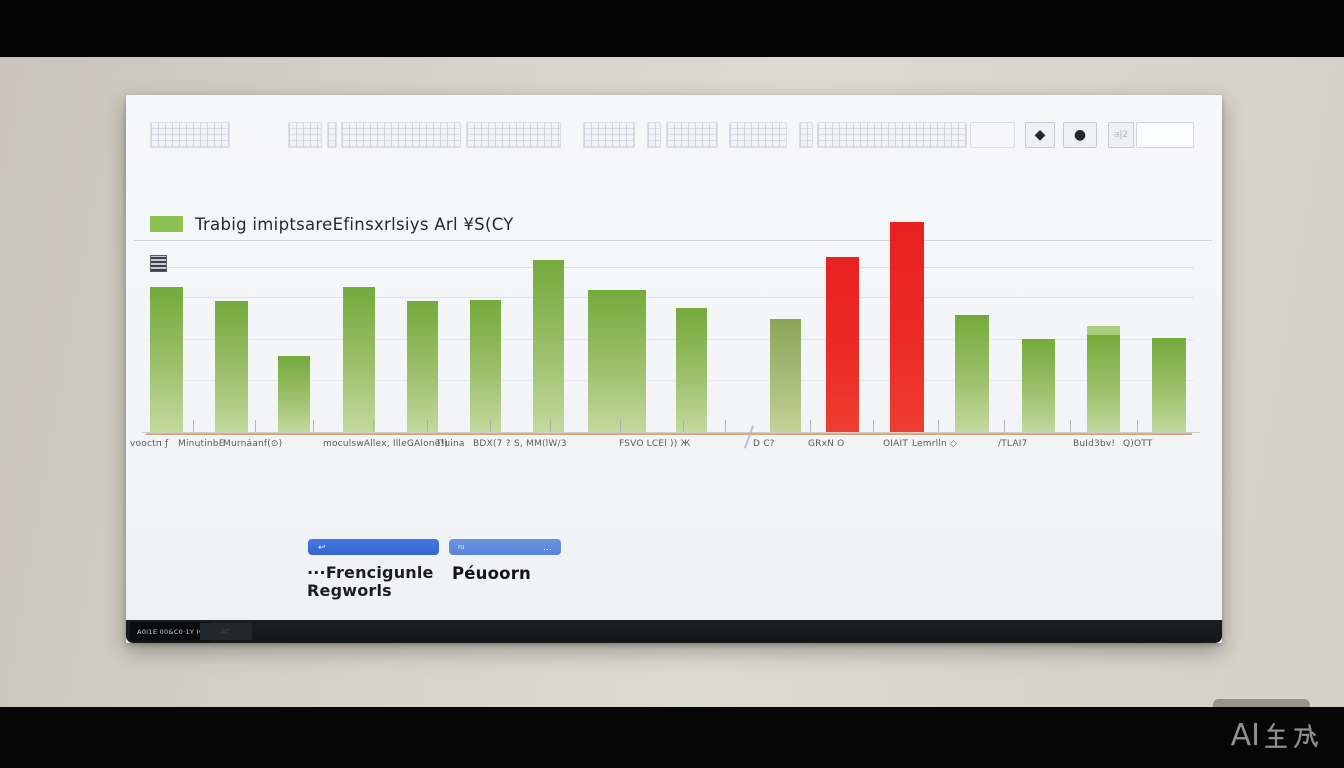 The image size is (1344, 768). I want to click on window-statusbar: A0I1E 00&C0·1Y Iv AC, so click(674, 631).